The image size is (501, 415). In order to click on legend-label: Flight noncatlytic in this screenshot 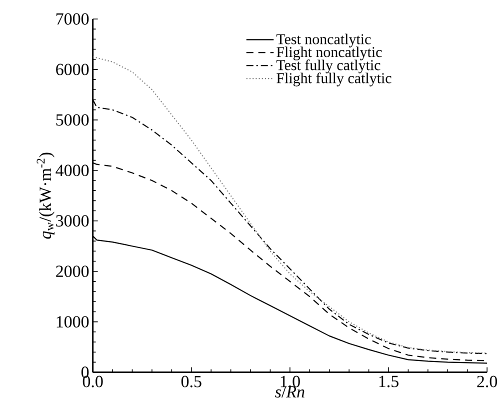, I will do `click(329, 53)`.